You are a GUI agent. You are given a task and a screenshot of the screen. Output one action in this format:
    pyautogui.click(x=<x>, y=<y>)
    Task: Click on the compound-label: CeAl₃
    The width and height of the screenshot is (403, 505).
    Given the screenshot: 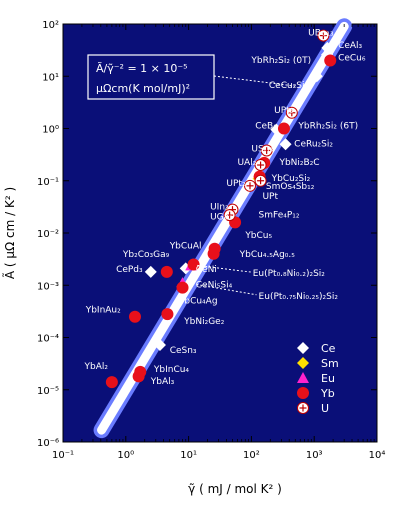 What is the action you would take?
    pyautogui.click(x=350, y=46)
    